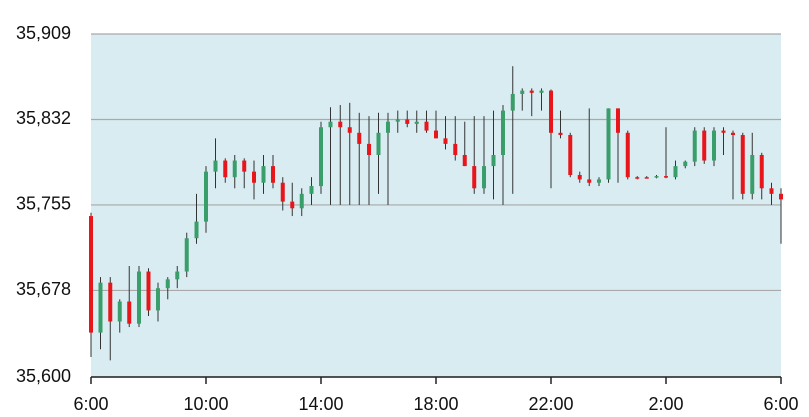 The image size is (809, 417). I want to click on x-tick-label: 18:00, so click(435, 404).